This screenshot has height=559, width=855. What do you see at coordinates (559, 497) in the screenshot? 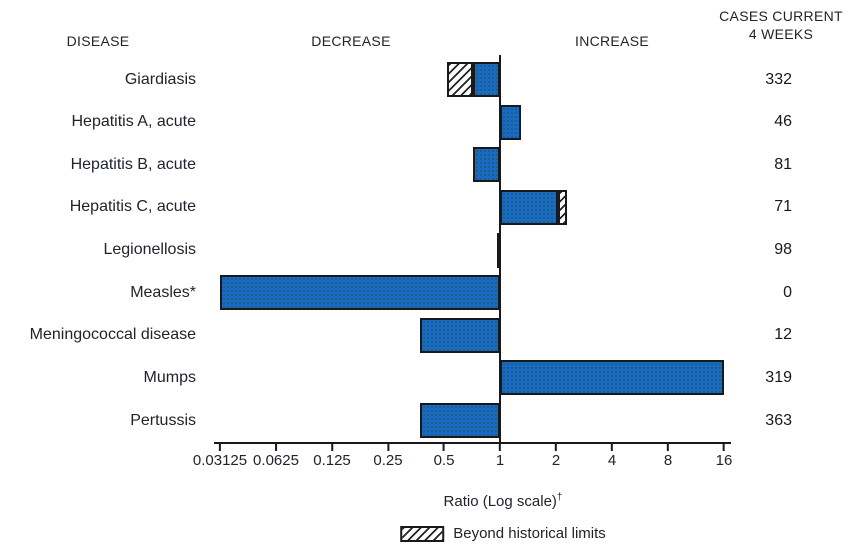
I see `dagger-footnote-mark: †` at bounding box center [559, 497].